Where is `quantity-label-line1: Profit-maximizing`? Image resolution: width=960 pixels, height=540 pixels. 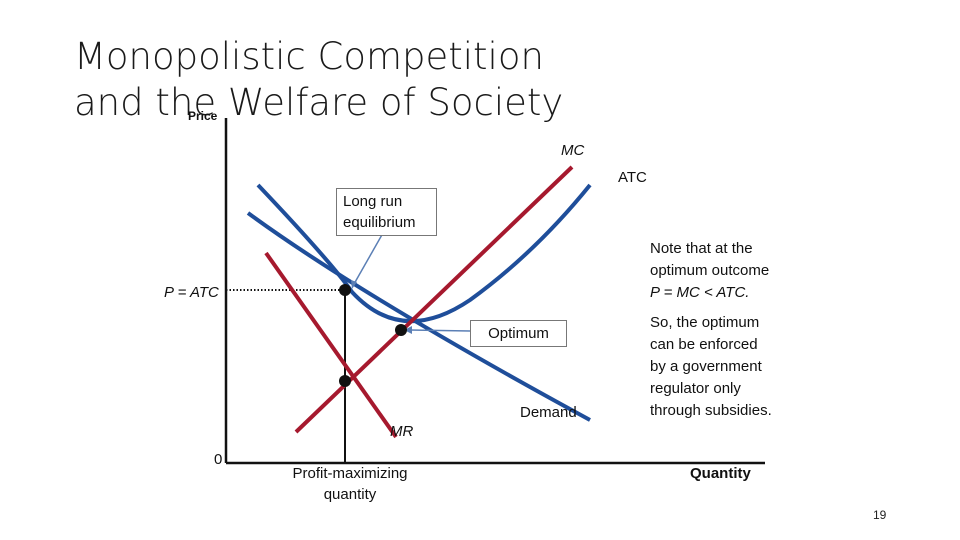
quantity-label-line1: Profit-maximizing is located at coordinates (350, 473).